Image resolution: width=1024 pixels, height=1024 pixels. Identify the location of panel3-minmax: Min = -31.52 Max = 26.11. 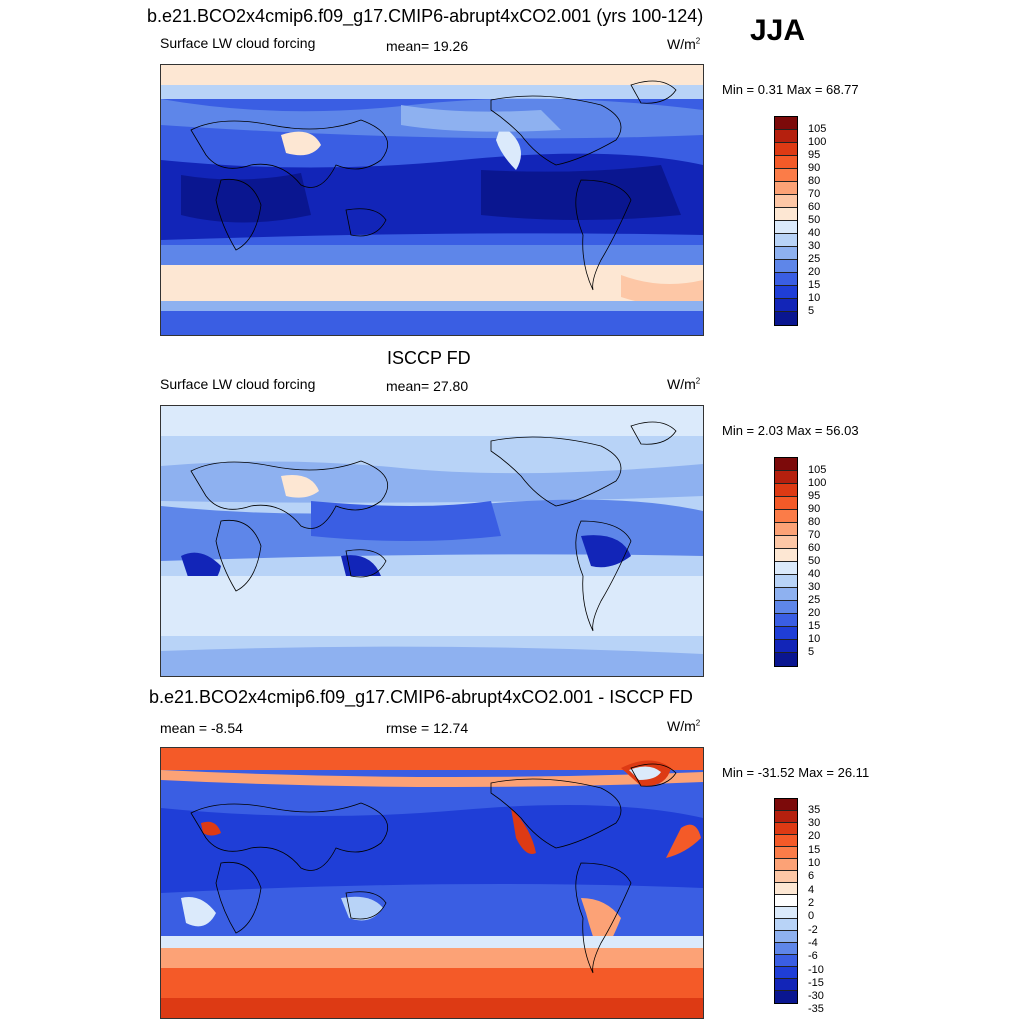
(796, 772).